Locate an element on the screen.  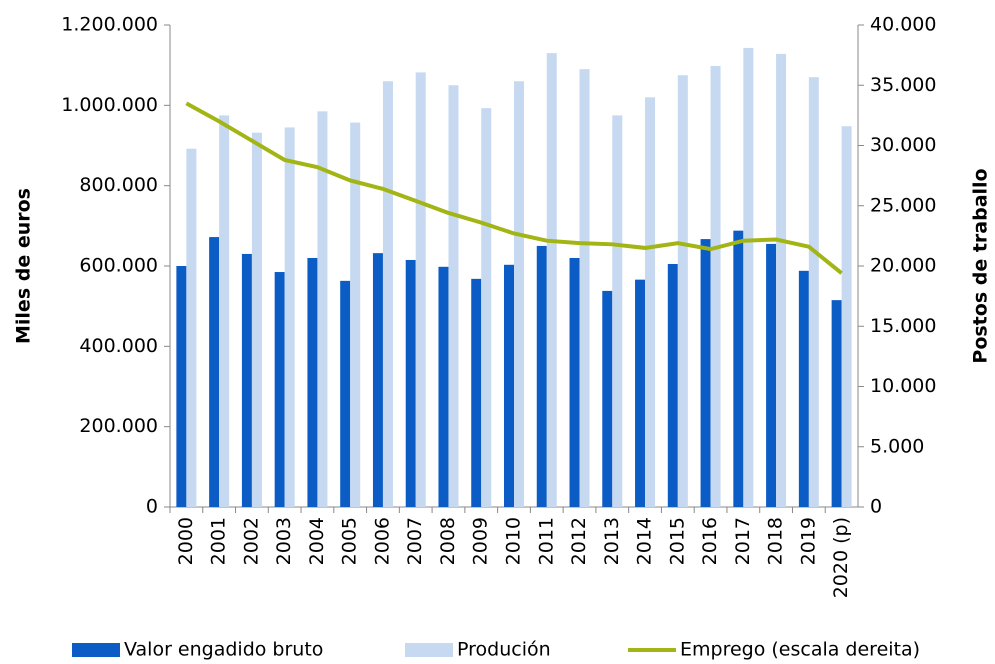
x-tick-label: 2013 is located at coordinates (612, 541).